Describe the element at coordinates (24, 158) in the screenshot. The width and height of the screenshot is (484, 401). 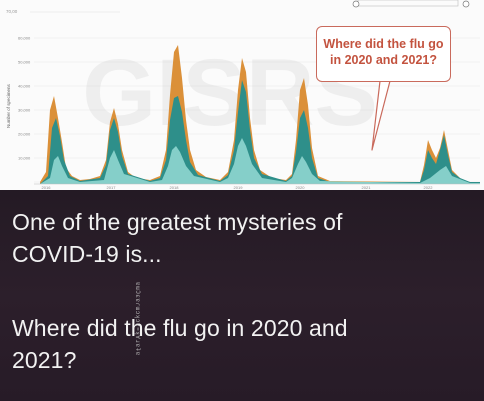
I see `y-tick-label: 10,000` at that location.